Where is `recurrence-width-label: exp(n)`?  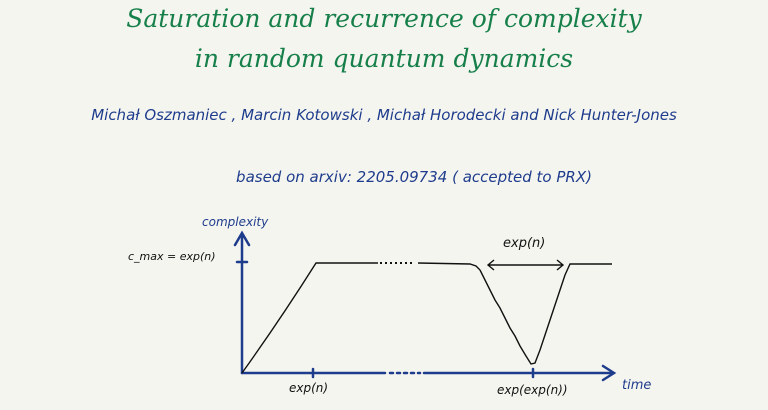
recurrence-width-label: exp(n) is located at coordinates (524, 243).